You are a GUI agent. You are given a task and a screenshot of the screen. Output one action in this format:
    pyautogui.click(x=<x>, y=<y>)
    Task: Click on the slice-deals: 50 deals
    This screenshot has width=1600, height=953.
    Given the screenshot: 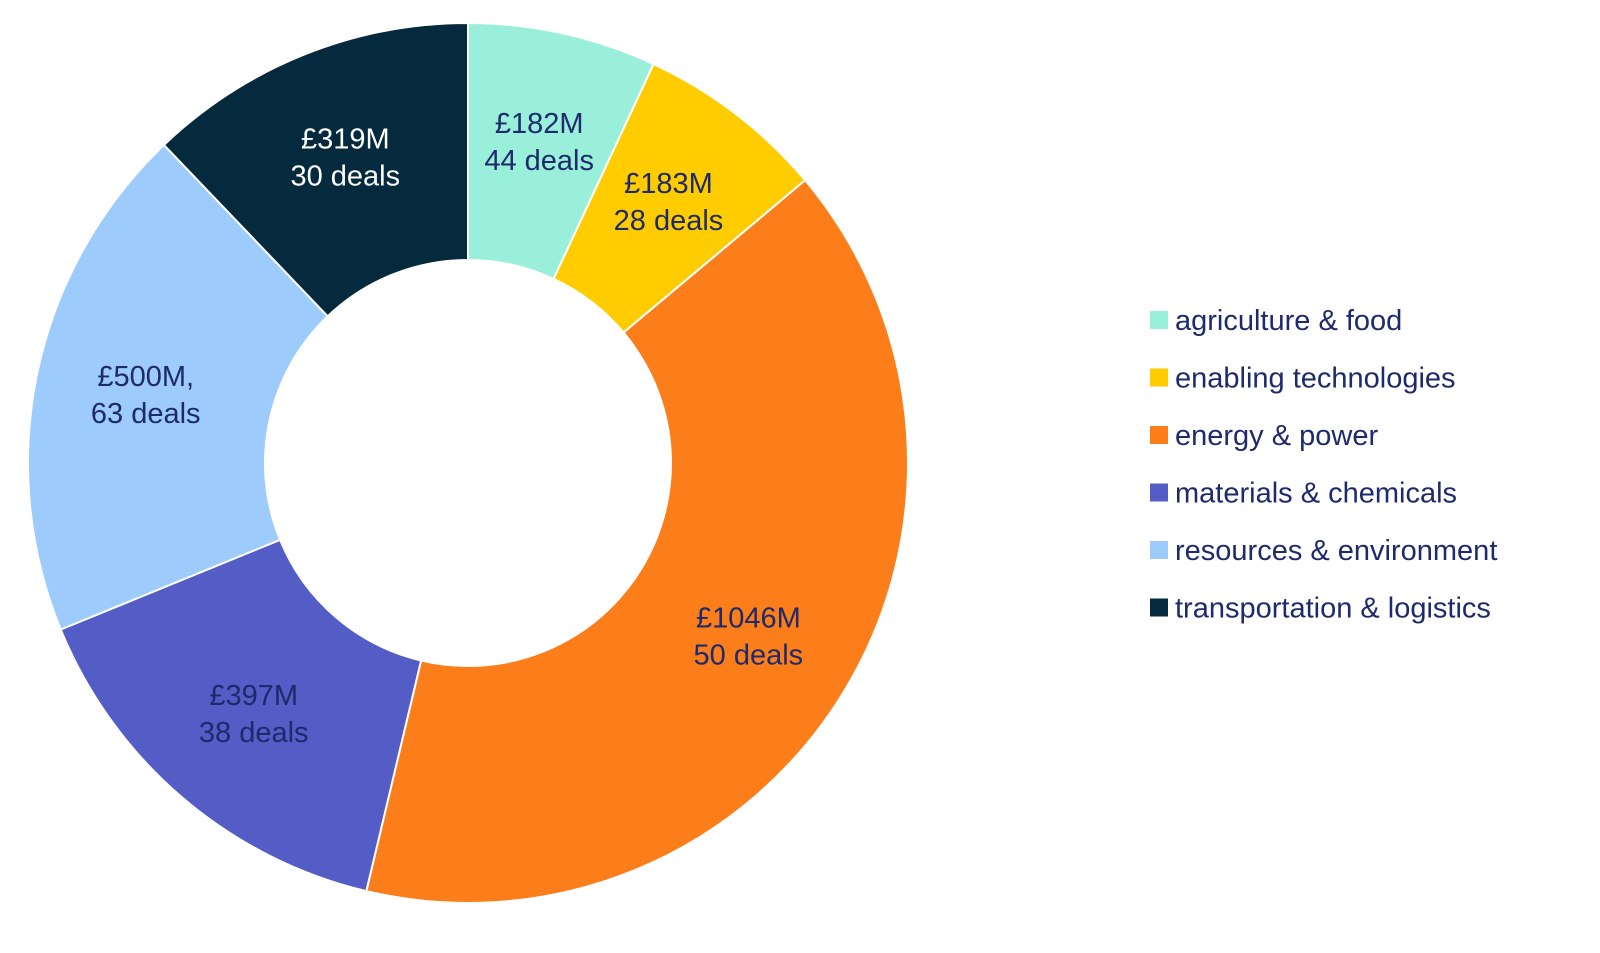 What is the action you would take?
    pyautogui.click(x=749, y=656)
    